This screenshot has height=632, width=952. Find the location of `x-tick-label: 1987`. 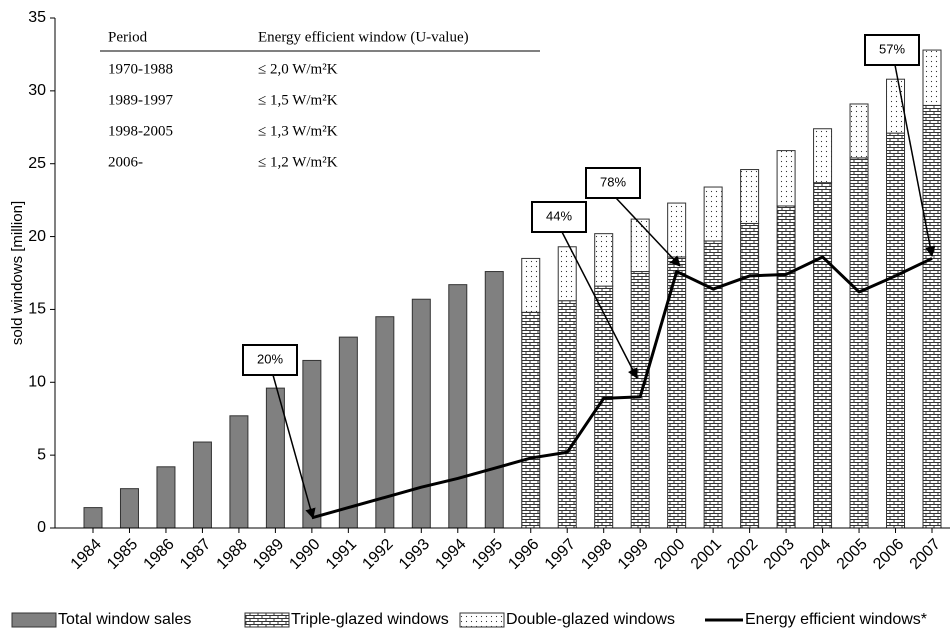

x-tick-label: 1987 is located at coordinates (195, 554).